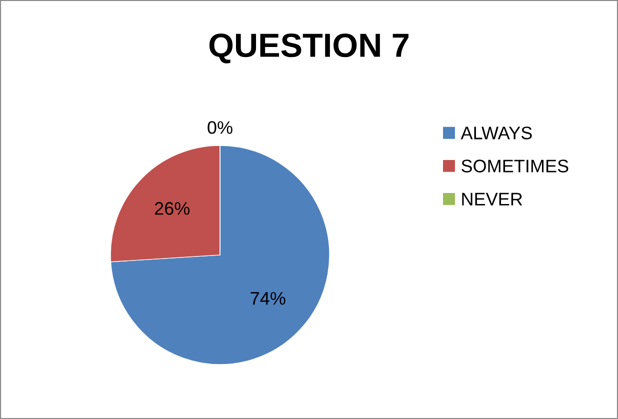 The image size is (618, 419). I want to click on data-label: 74%, so click(268, 298).